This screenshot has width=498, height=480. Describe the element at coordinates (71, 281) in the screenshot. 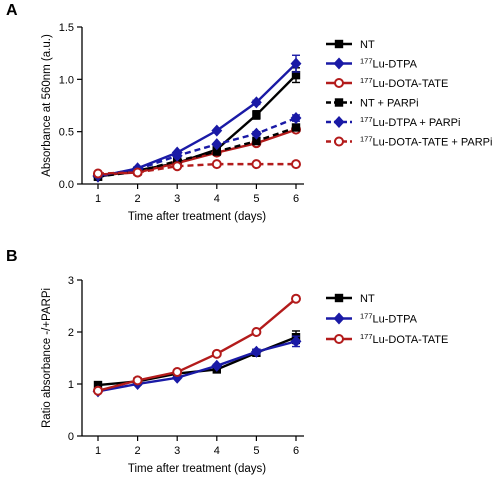

I see `y-tick-label: 3` at that location.